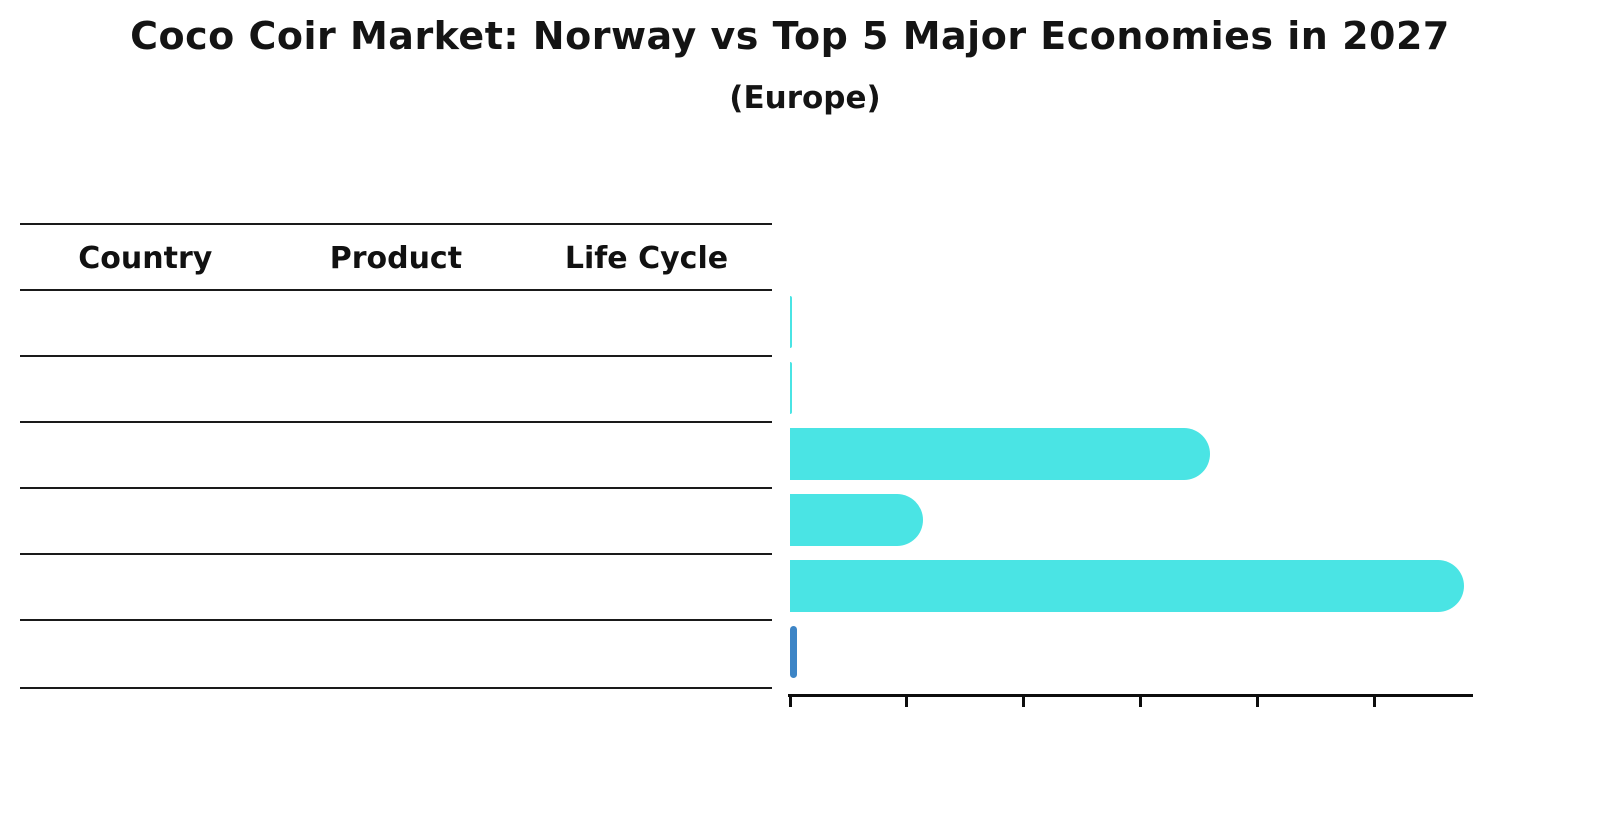 This screenshot has width=1604, height=823. I want to click on table-header-row: Country Product Life Cycle, so click(396, 257).